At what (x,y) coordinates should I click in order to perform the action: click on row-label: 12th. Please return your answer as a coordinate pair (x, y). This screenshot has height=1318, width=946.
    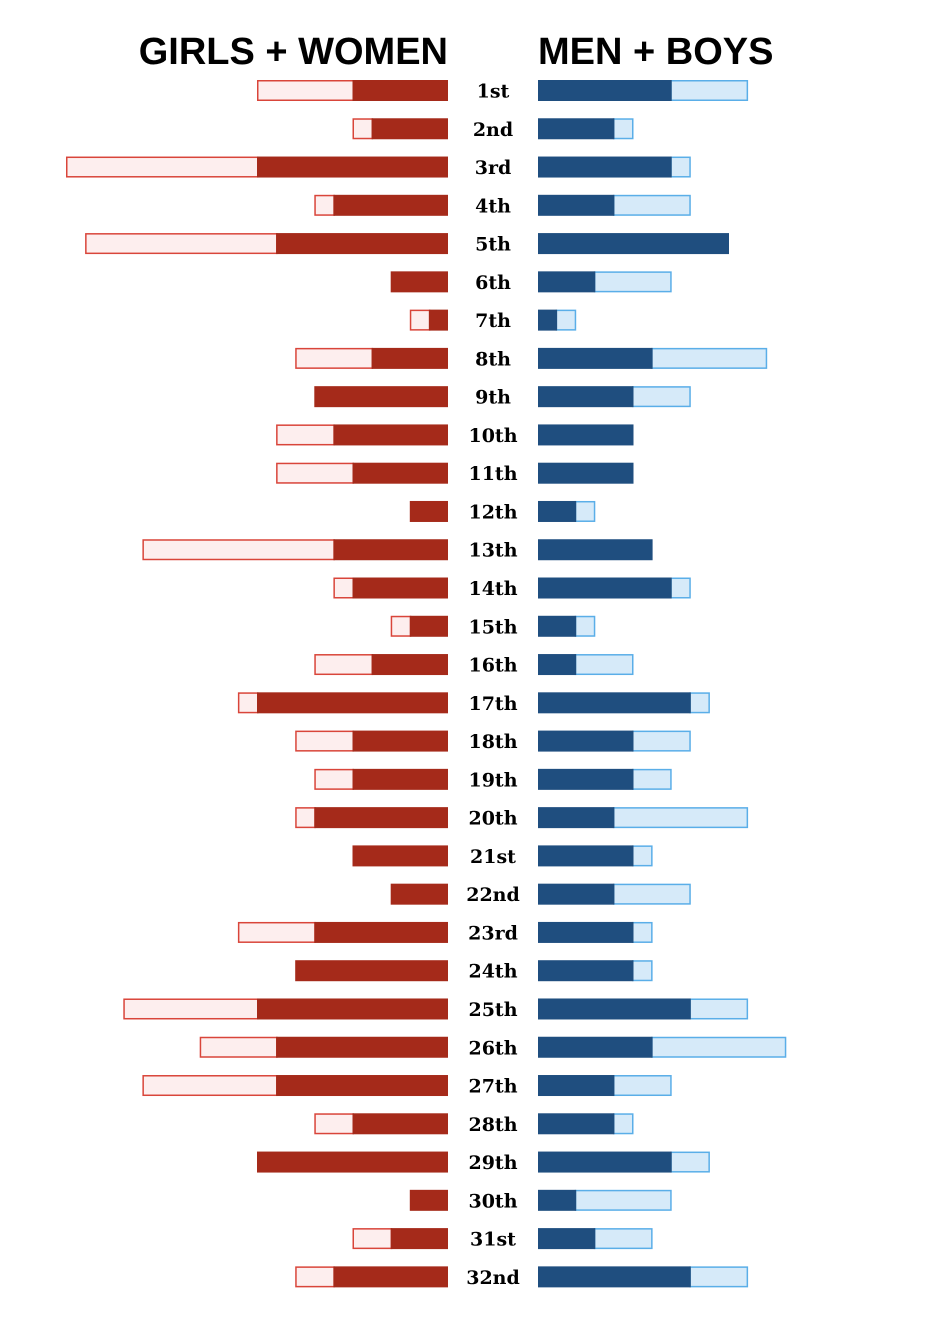
    Looking at the image, I should click on (492, 512).